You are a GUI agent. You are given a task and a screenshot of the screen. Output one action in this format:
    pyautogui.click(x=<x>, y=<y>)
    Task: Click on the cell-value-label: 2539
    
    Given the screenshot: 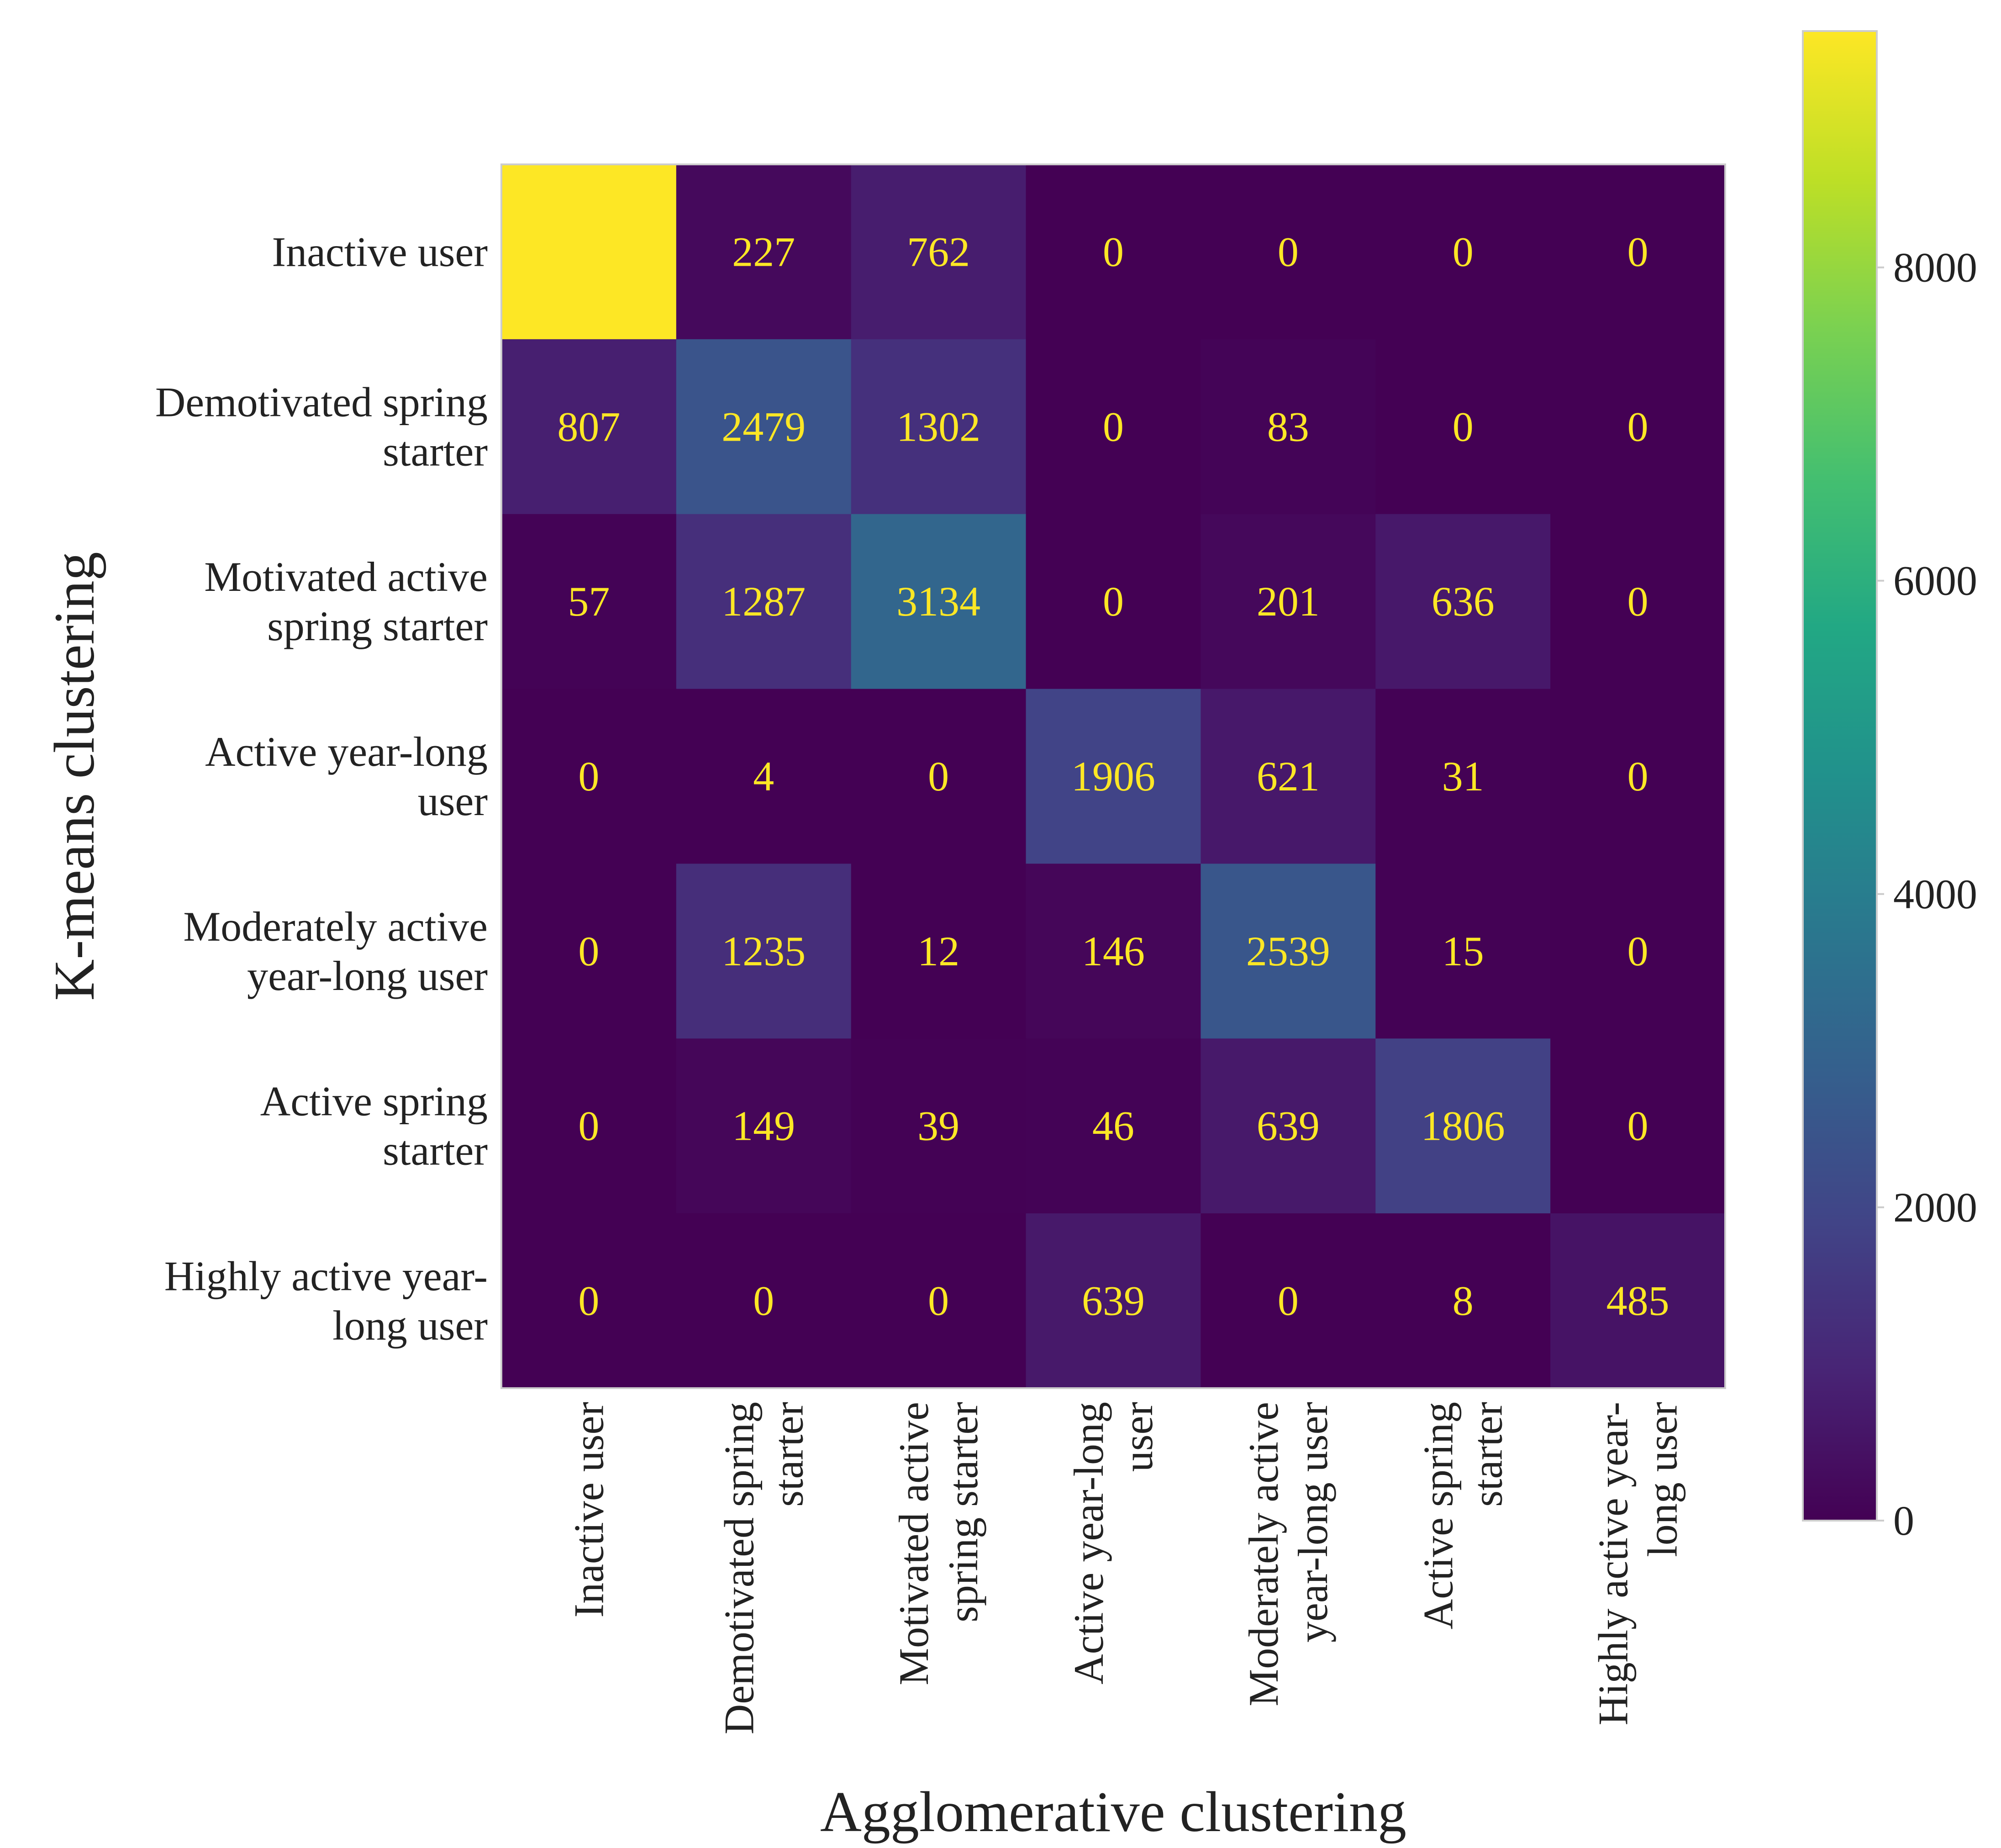 What is the action you would take?
    pyautogui.click(x=1288, y=951)
    